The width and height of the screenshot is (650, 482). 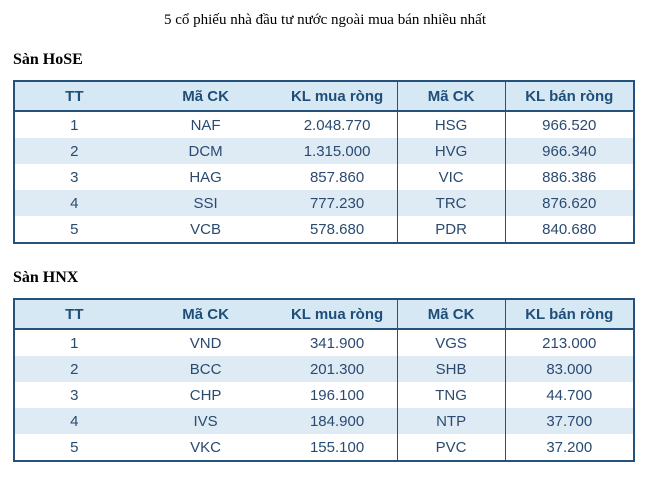 What do you see at coordinates (451, 203) in the screenshot?
I see `table-cell: TRC` at bounding box center [451, 203].